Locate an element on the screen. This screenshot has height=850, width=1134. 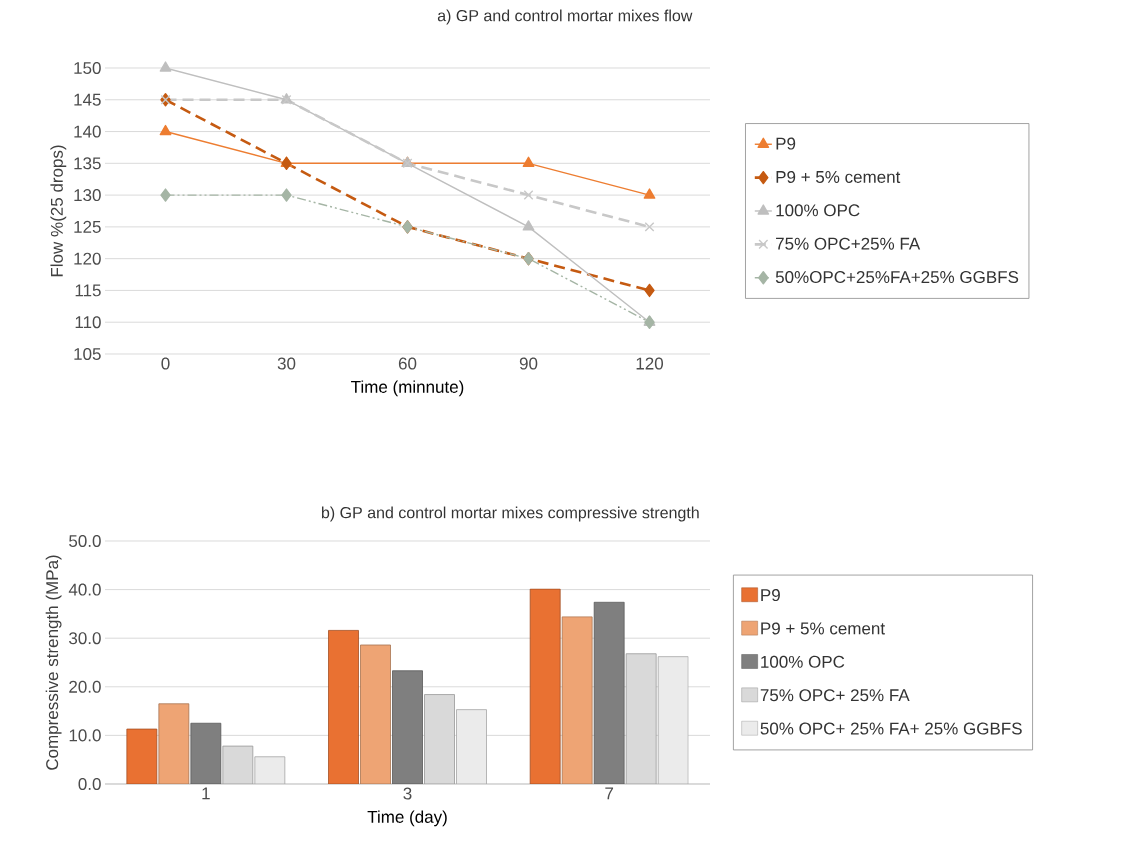
y-axis-title: Compressive strength (MPa) is located at coordinates (53, 662).